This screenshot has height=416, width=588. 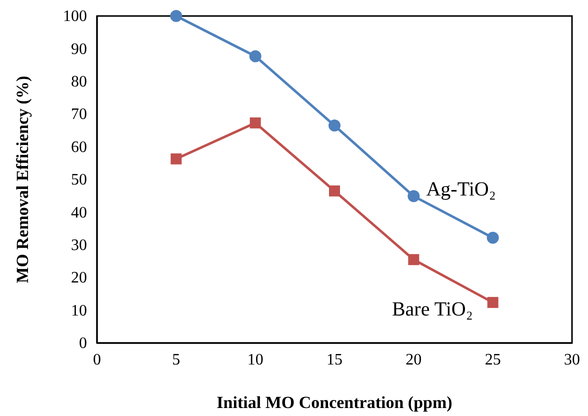 I want to click on x-tick-label: 0, so click(x=97, y=359).